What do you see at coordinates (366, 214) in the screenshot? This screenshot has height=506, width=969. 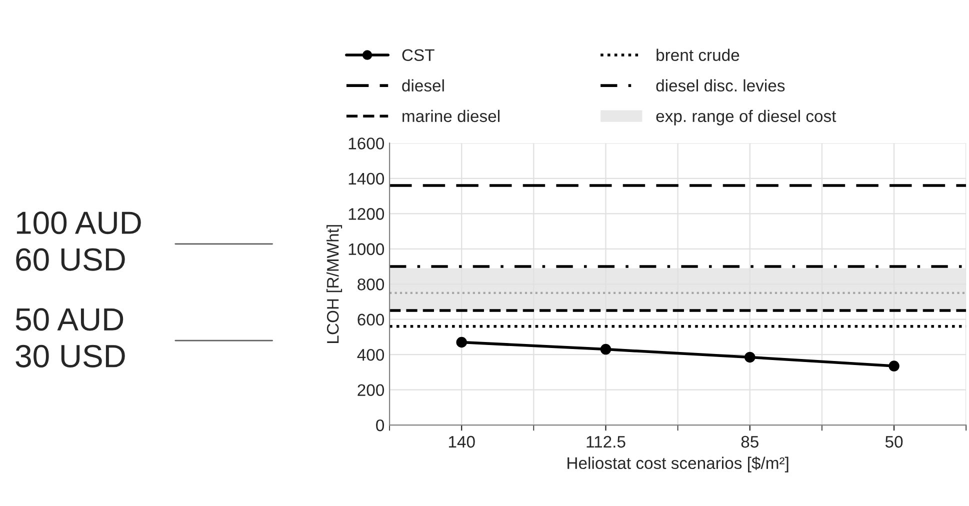 I see `y-tick-label: 1200` at bounding box center [366, 214].